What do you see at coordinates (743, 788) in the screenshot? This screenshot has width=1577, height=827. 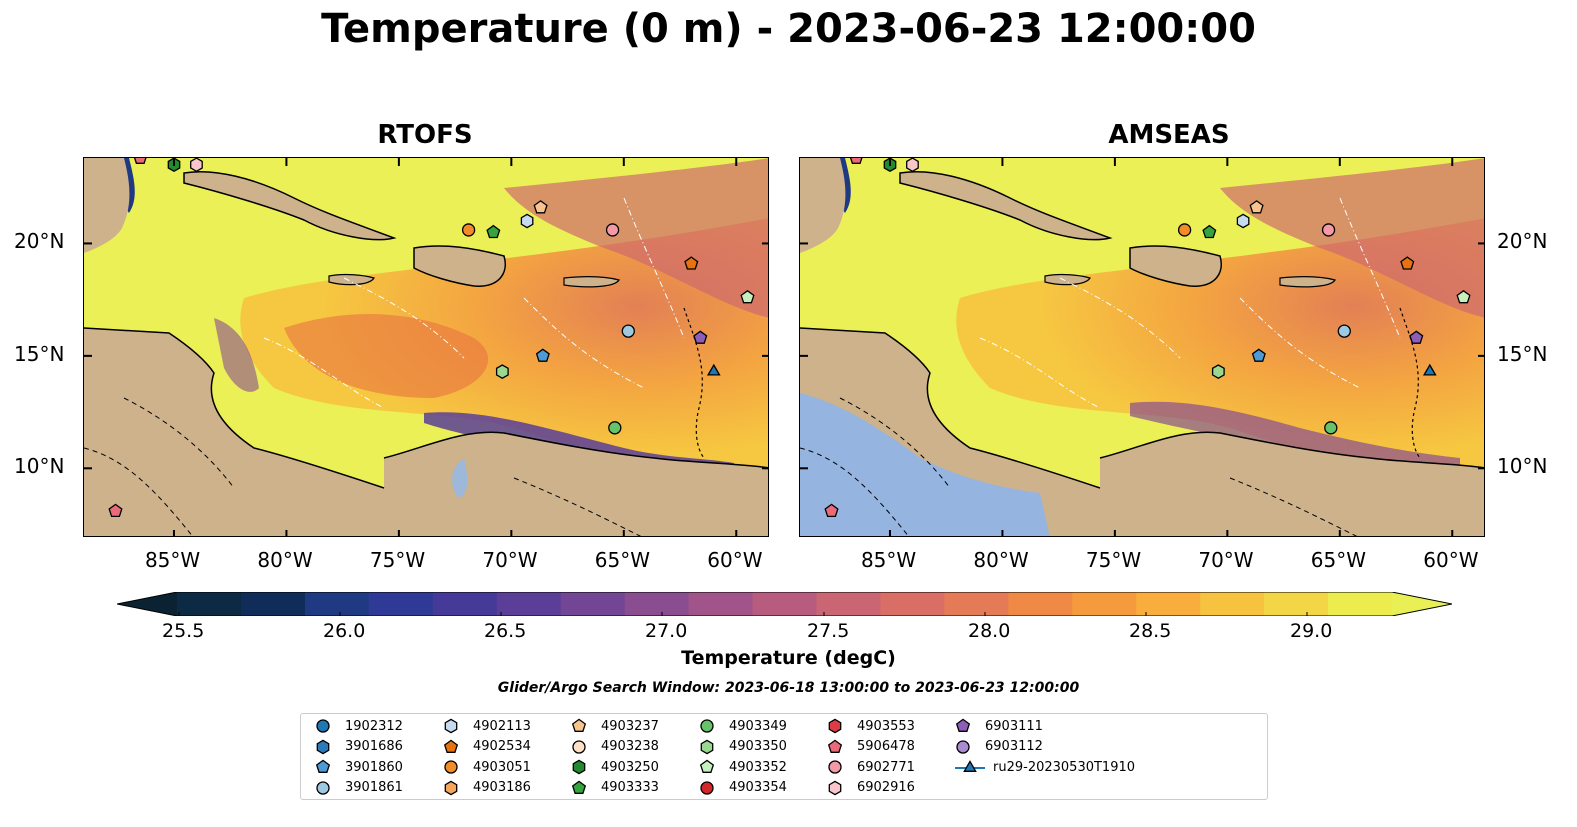 I see `legend-entry: 4903354` at bounding box center [743, 788].